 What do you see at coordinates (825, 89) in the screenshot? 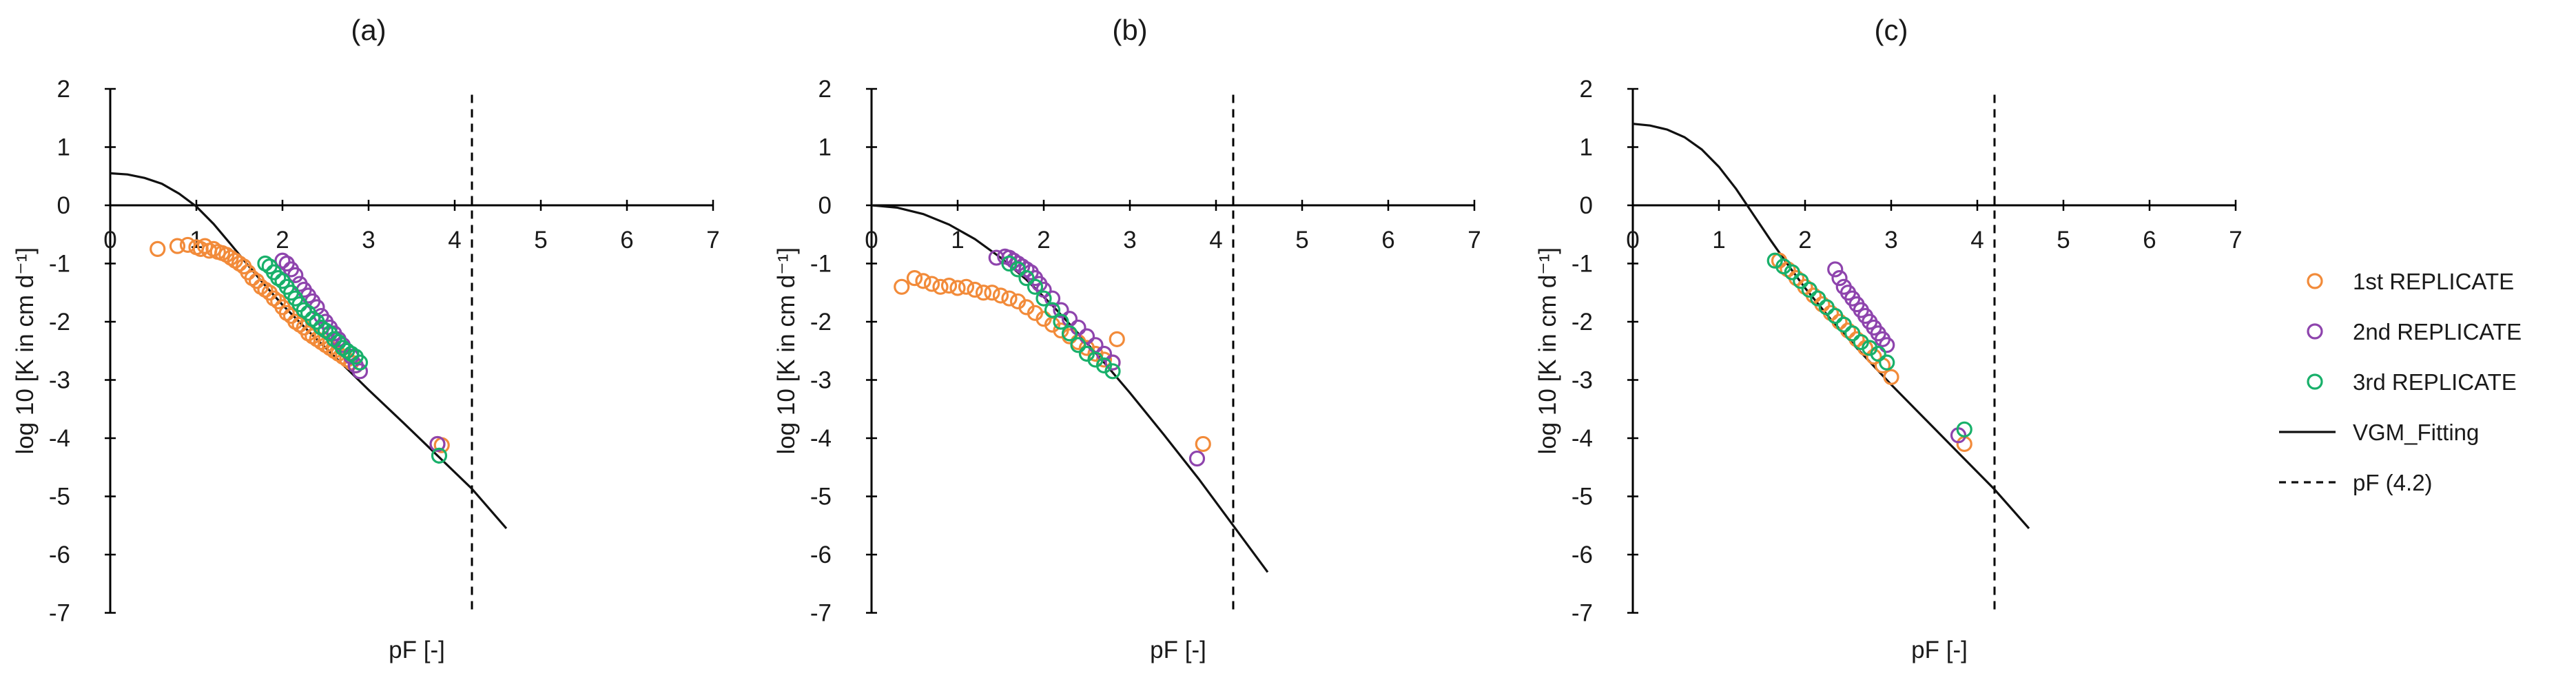
I see `y-tick-label: 2` at bounding box center [825, 89].